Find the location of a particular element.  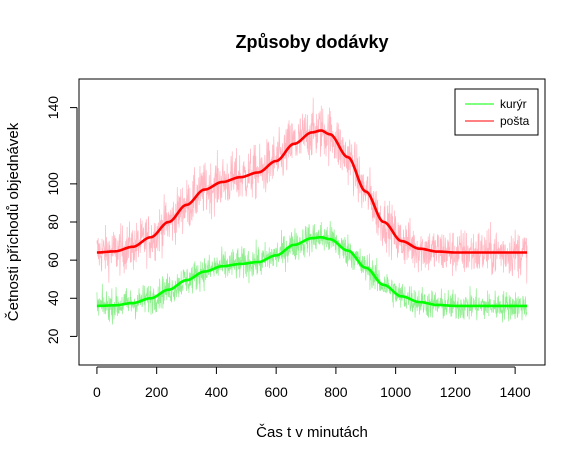

smooth-line-kuryr is located at coordinates (312, 271).